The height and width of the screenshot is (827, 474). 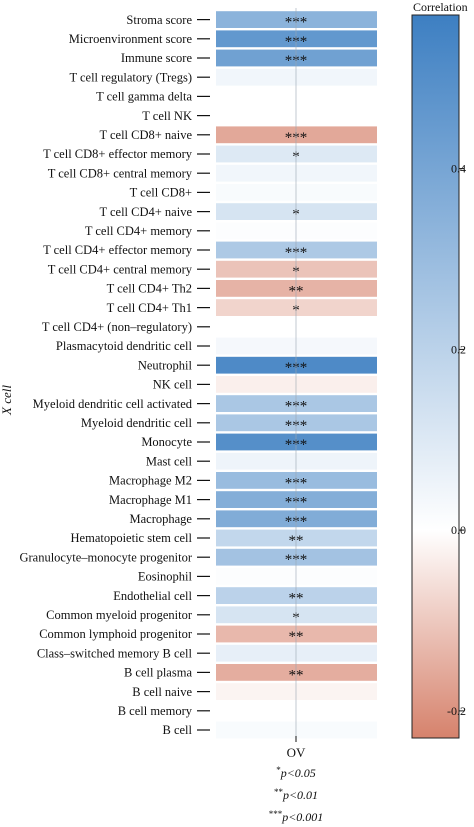 I want to click on row-label: T cell CD4+ effector memory, so click(x=118, y=250).